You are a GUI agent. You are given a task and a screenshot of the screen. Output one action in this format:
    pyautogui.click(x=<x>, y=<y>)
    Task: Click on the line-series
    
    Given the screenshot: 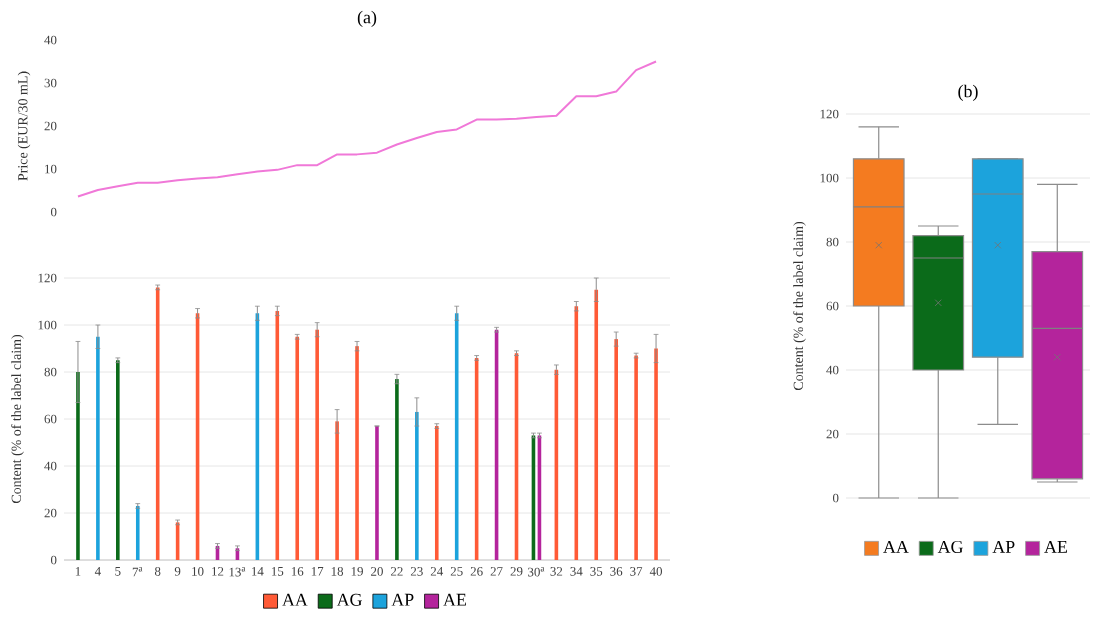 What is the action you would take?
    pyautogui.click(x=367, y=129)
    